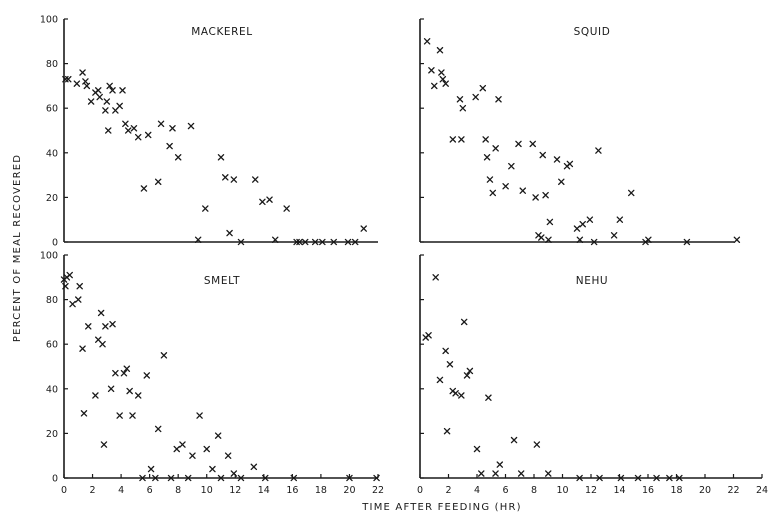 This screenshot has height=514, width=770. I want to click on x-tick-label: 2, so click(448, 490).